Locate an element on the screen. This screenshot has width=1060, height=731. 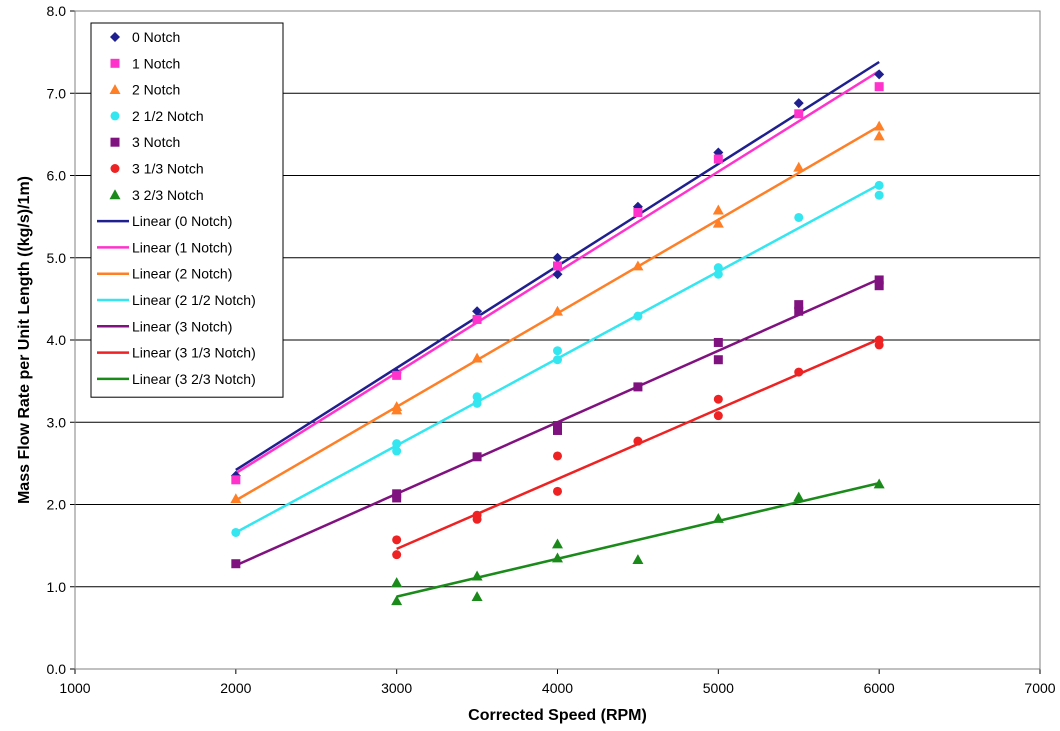
trendline is located at coordinates (638, 539).